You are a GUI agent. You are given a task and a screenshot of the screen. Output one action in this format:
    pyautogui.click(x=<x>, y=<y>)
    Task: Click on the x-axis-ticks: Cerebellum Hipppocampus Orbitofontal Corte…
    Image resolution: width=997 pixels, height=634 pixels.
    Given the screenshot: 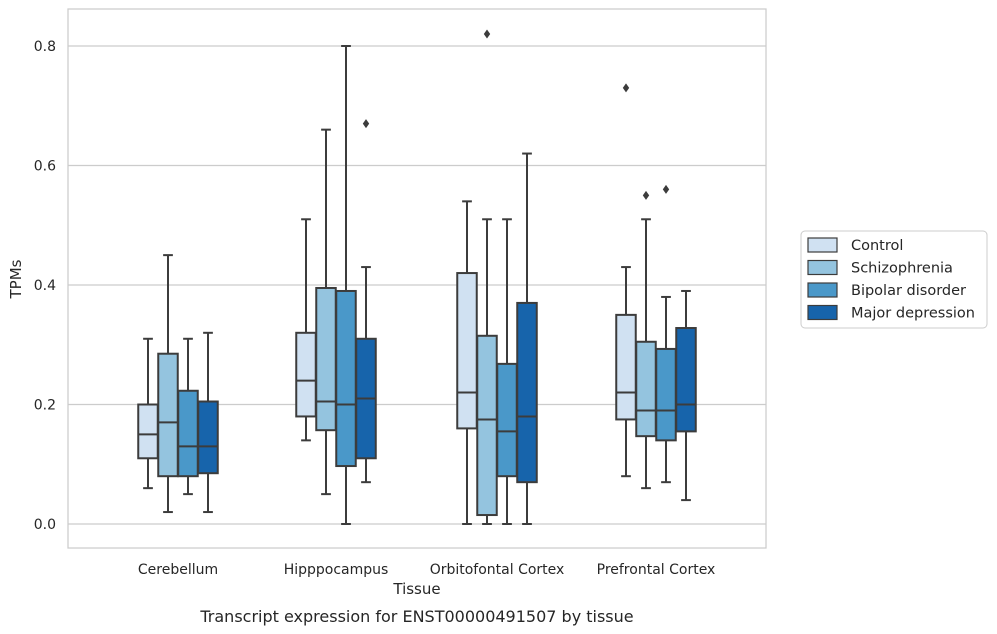 What is the action you would take?
    pyautogui.click(x=426, y=570)
    